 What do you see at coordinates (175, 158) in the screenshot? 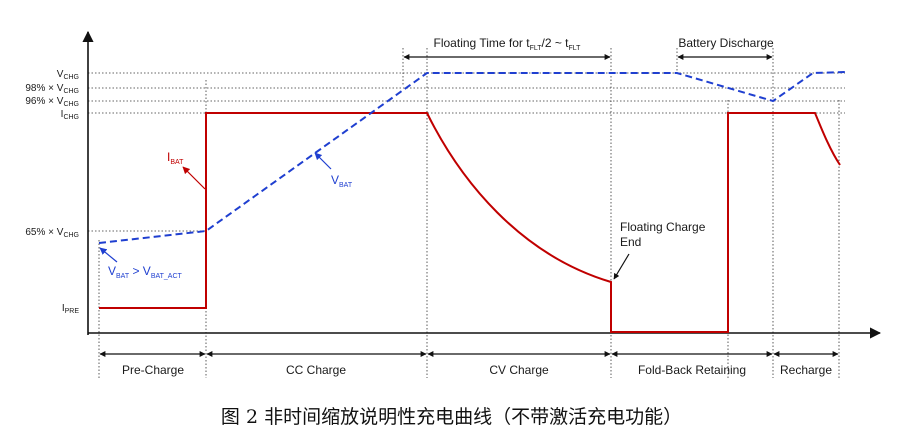
I see `ibat-label: IBAT` at bounding box center [175, 158].